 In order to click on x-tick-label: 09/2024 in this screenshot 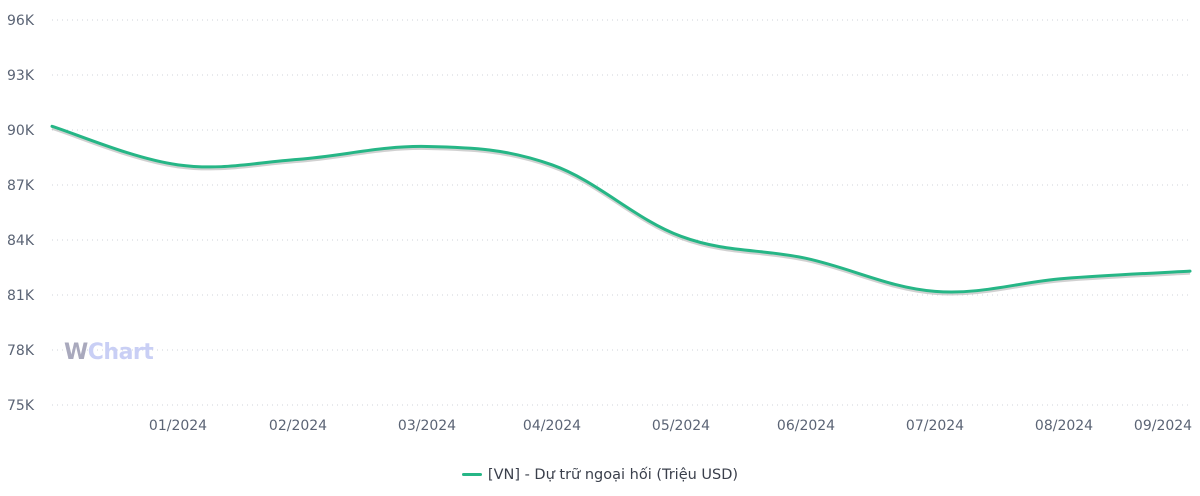, I will do `click(1163, 426)`.